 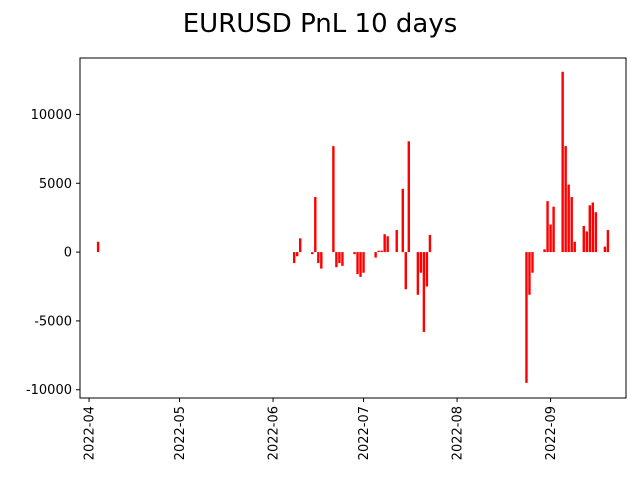 What do you see at coordinates (320, 24) in the screenshot?
I see `chart-title: EURUSD PnL 10 days` at bounding box center [320, 24].